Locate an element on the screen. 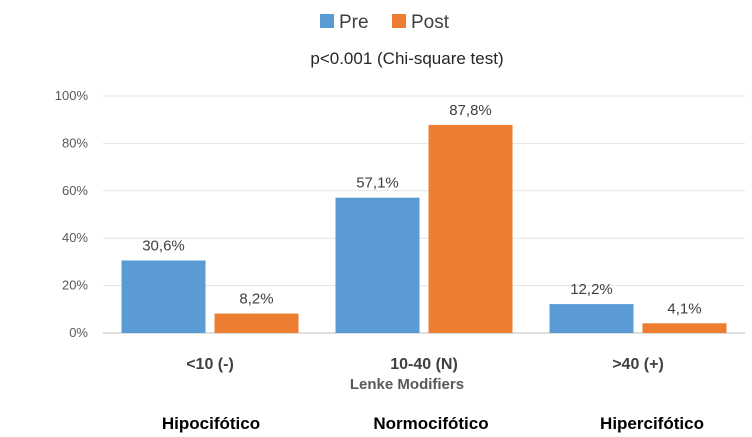 The width and height of the screenshot is (752, 437). legend-label-post: Post is located at coordinates (430, 22).